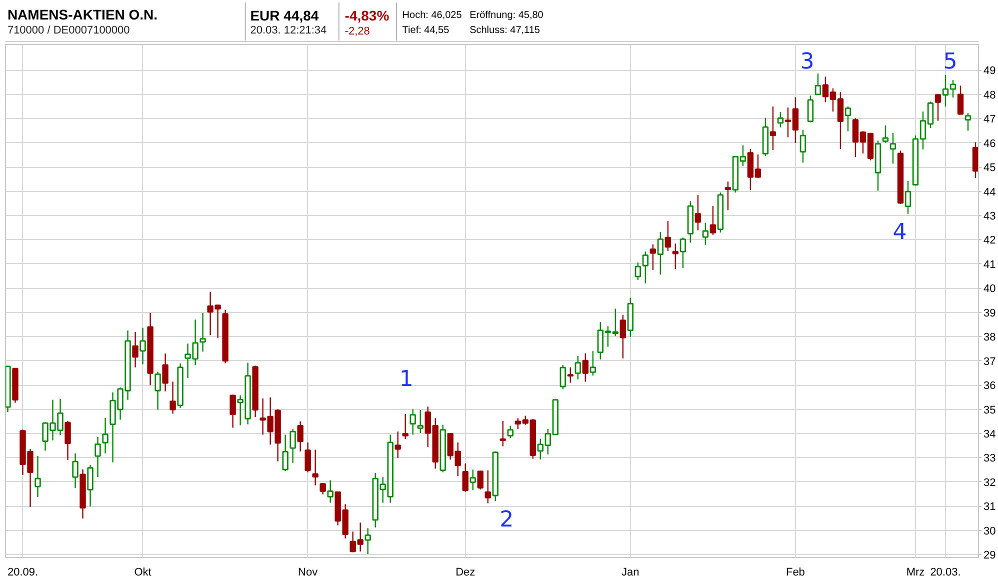 The height and width of the screenshot is (581, 998). What do you see at coordinates (990, 120) in the screenshot?
I see `y-tick-label: 47` at bounding box center [990, 120].